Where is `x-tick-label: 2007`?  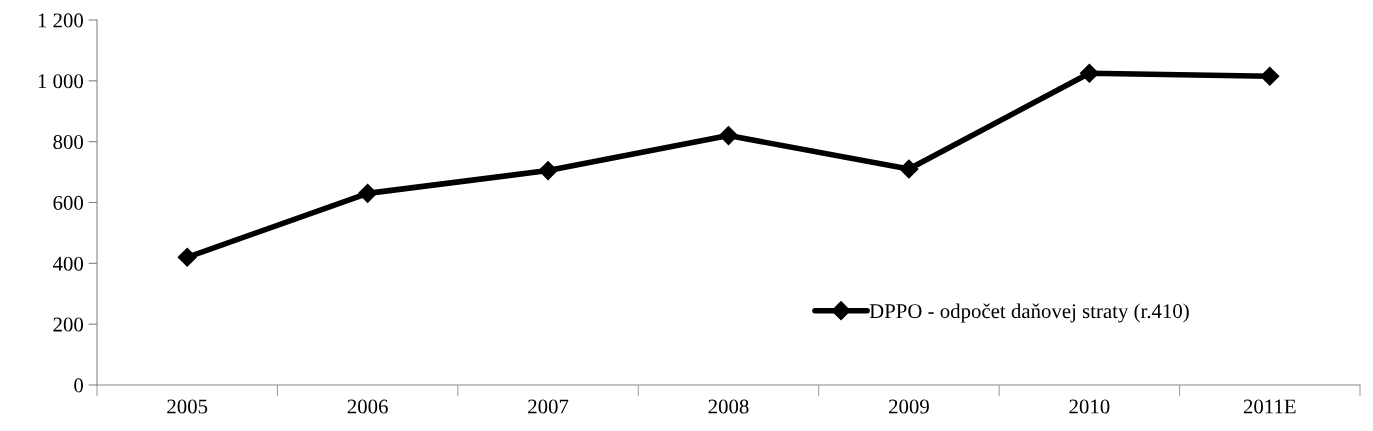
x-tick-label: 2007 is located at coordinates (548, 406).